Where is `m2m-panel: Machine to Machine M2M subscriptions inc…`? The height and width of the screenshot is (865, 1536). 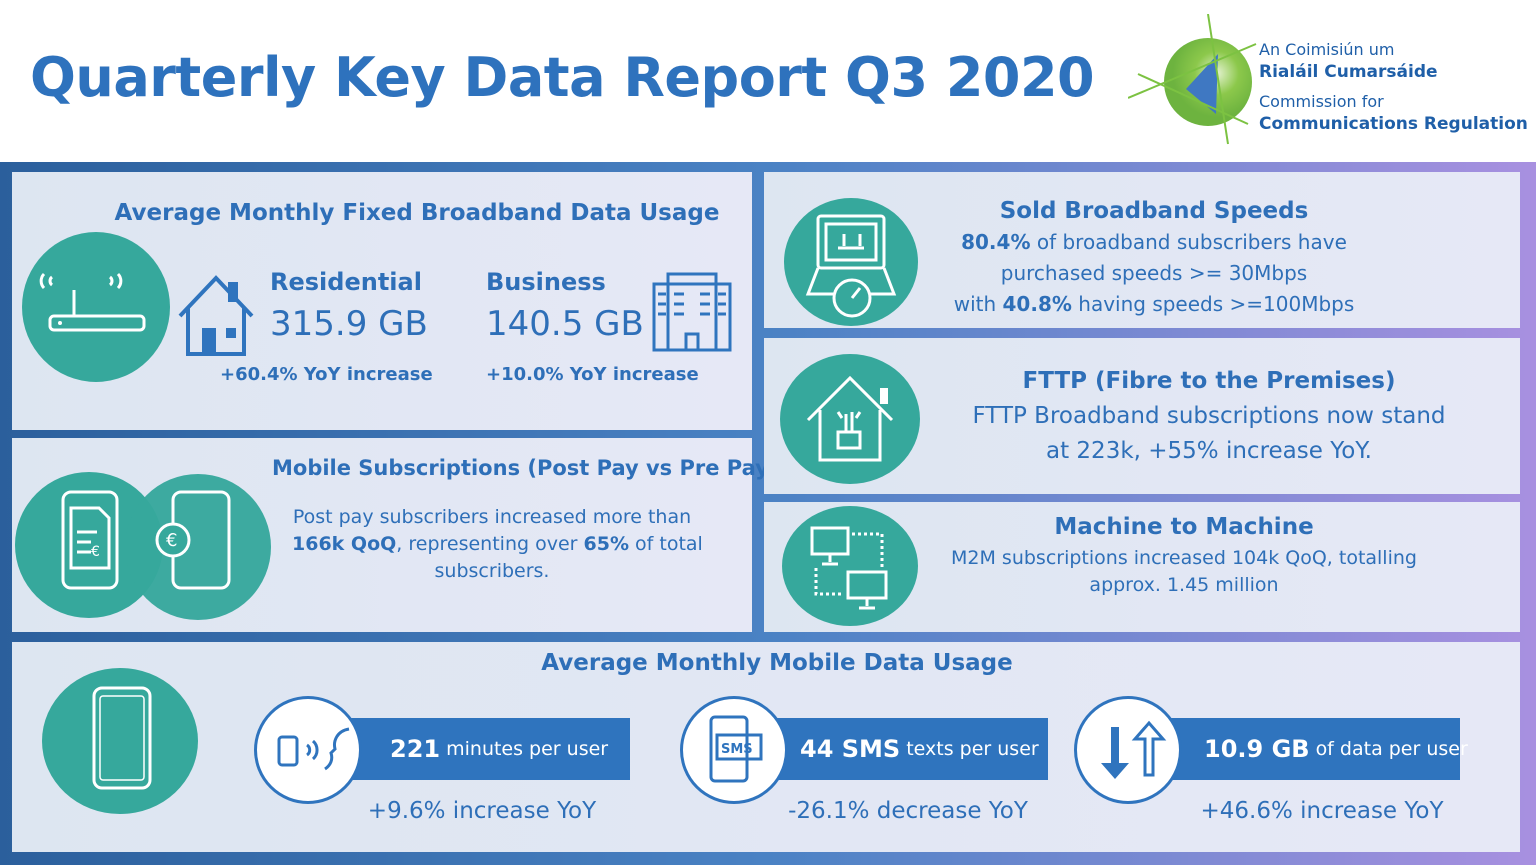 m2m-panel: Machine to Machine M2M subscriptions inc… is located at coordinates (1142, 567).